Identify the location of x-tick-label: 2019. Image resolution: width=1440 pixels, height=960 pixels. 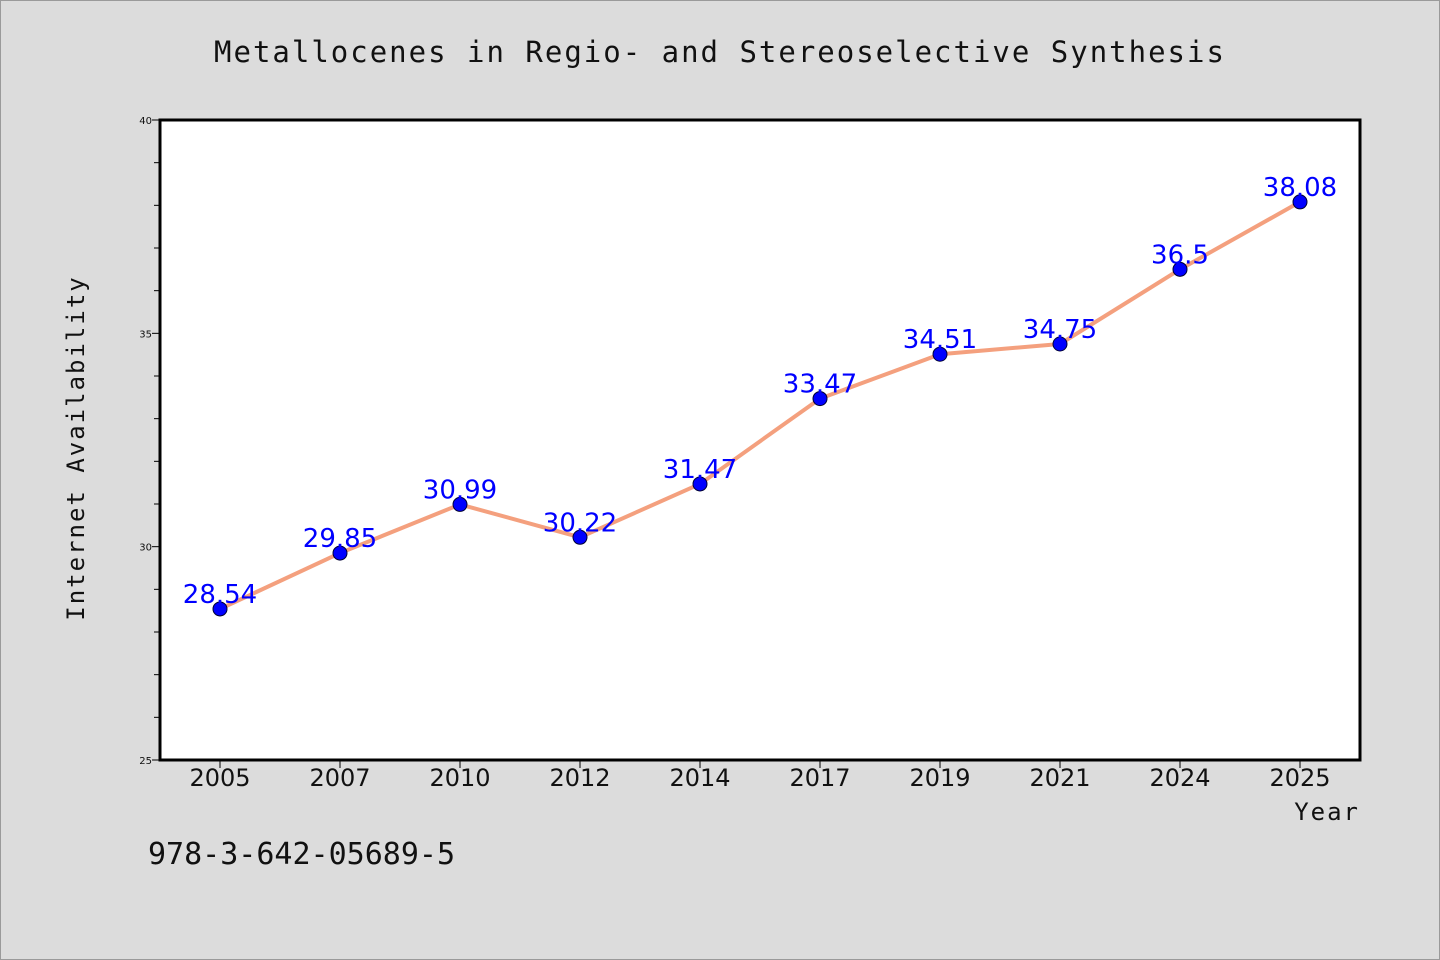
(939, 778).